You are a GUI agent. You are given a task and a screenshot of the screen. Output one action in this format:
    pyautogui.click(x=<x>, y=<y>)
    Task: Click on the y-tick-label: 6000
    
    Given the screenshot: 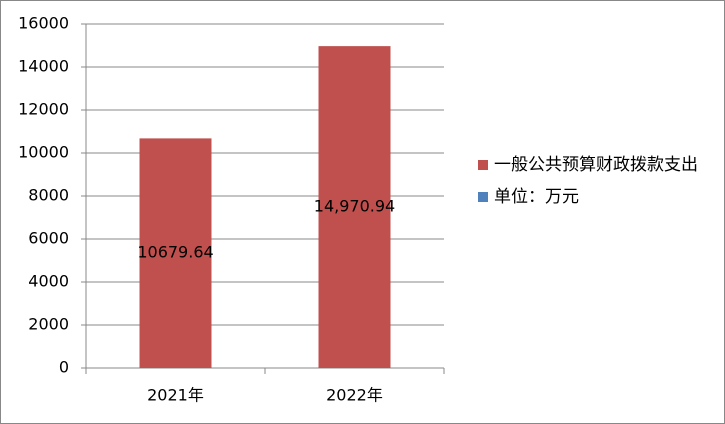 What is the action you would take?
    pyautogui.click(x=48, y=238)
    